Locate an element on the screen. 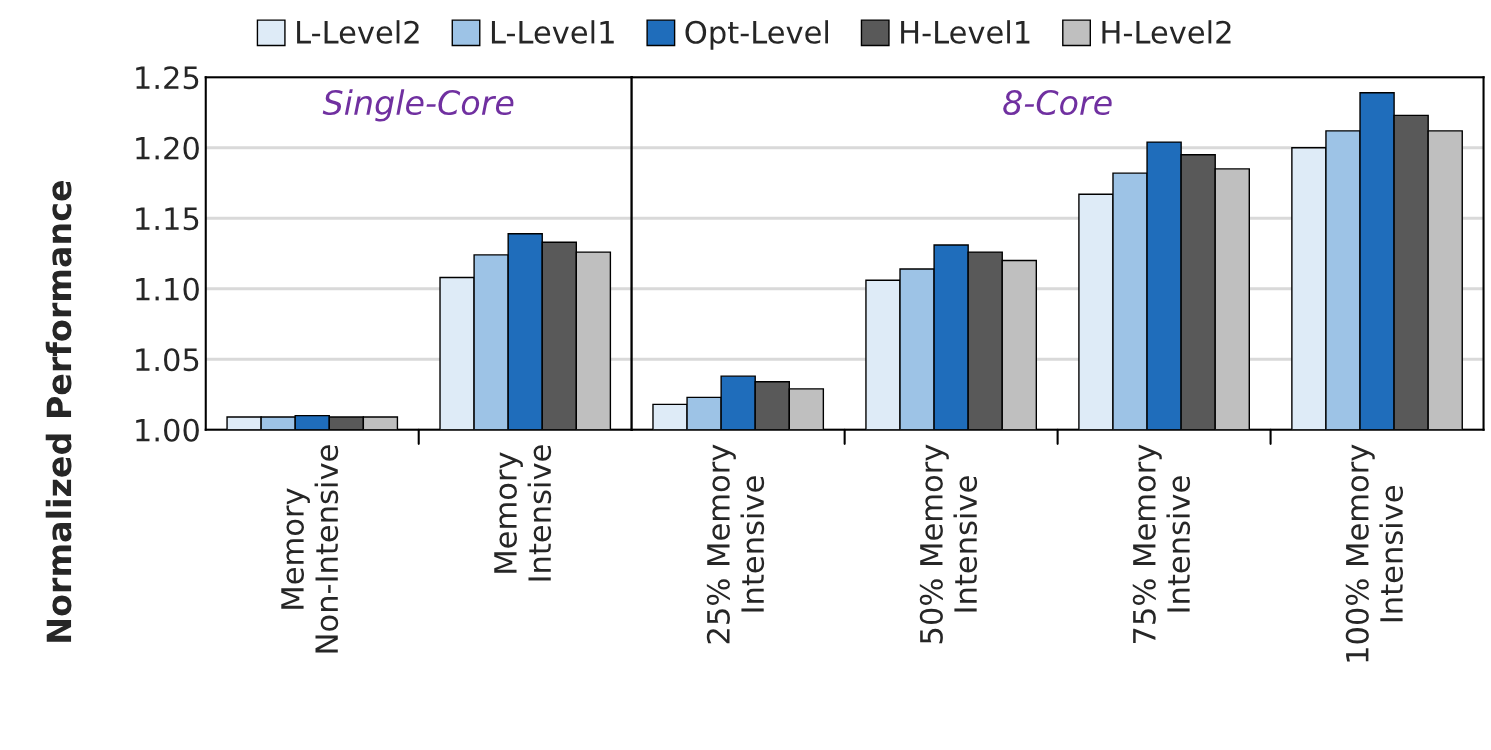  legend-label: L-Level1 is located at coordinates (552, 32).